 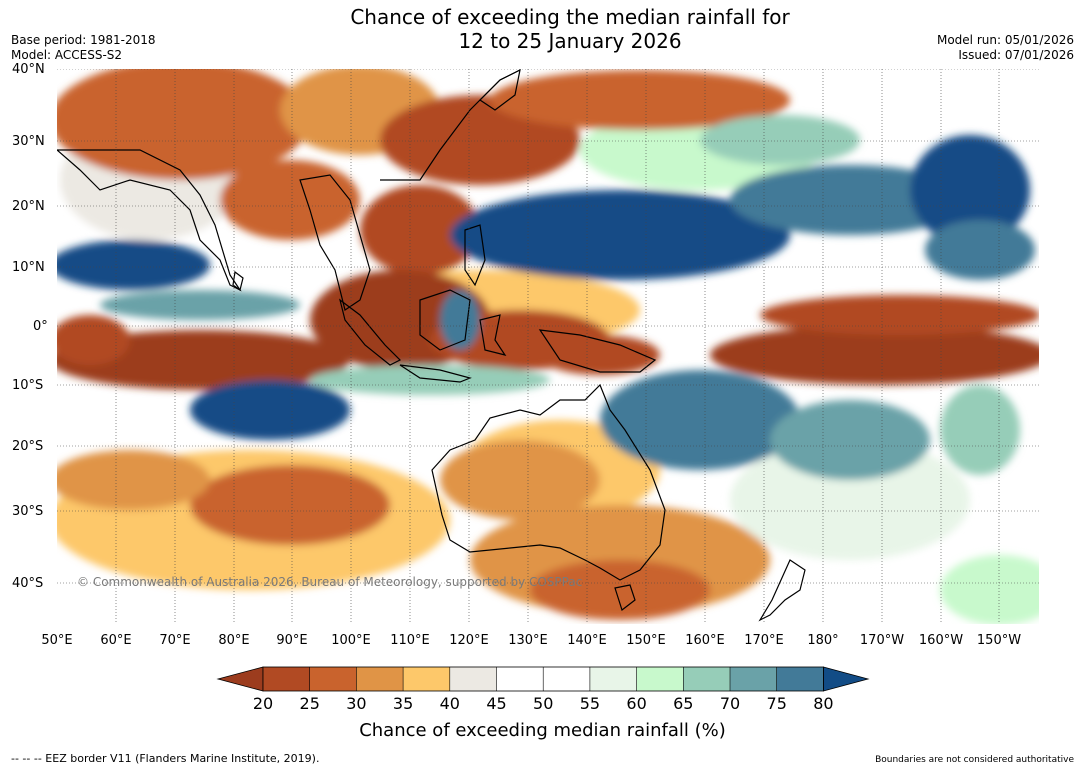 What do you see at coordinates (587, 640) in the screenshot?
I see `lon-label: 140°E` at bounding box center [587, 640].